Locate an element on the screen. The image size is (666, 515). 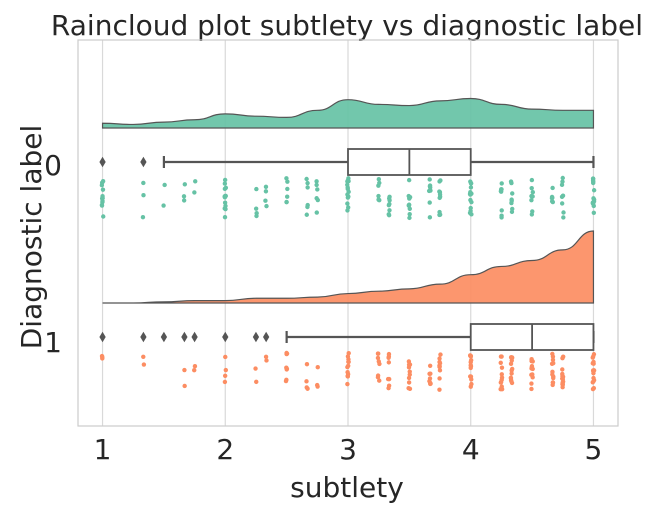
y-tick-label-0: 0 is located at coordinates (53, 165).